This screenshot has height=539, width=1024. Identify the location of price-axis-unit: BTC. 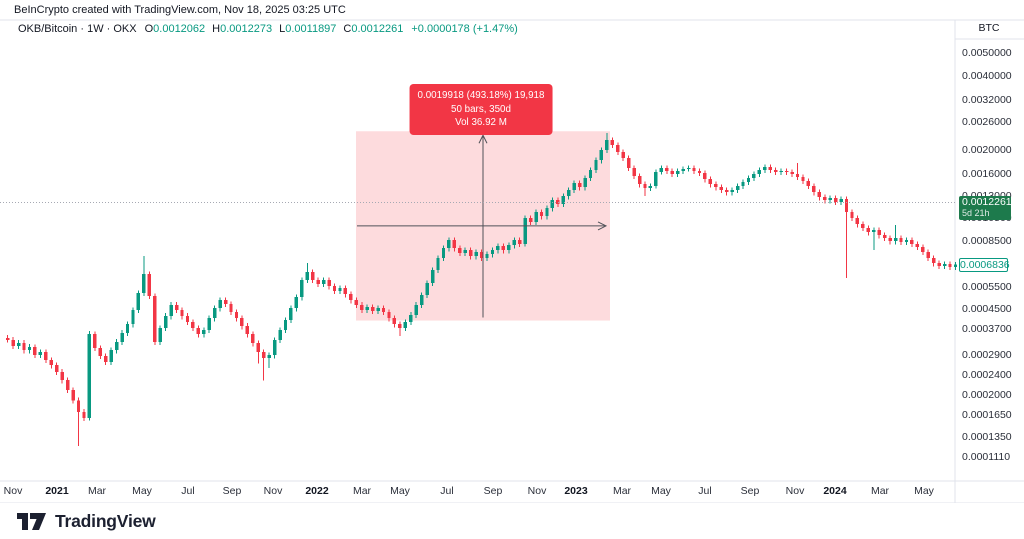
(989, 28).